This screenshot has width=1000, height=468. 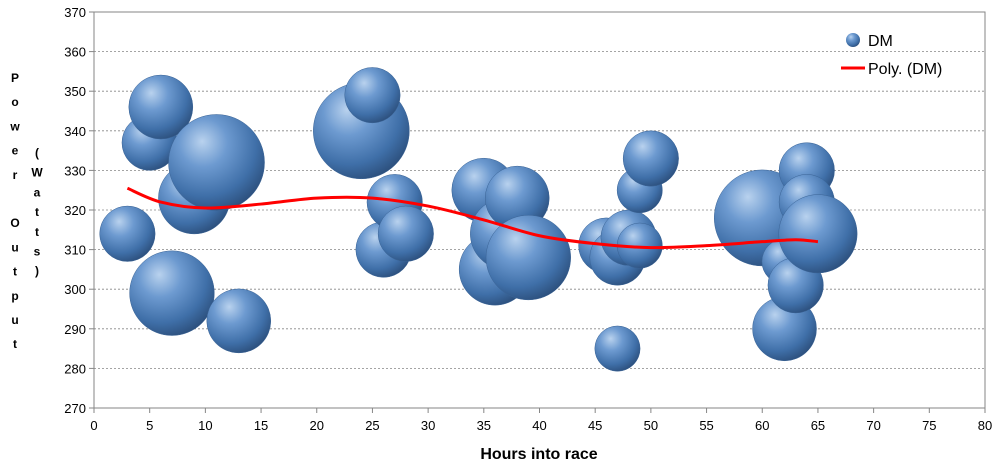 I want to click on y-tick-label: 370, so click(x=75, y=12).